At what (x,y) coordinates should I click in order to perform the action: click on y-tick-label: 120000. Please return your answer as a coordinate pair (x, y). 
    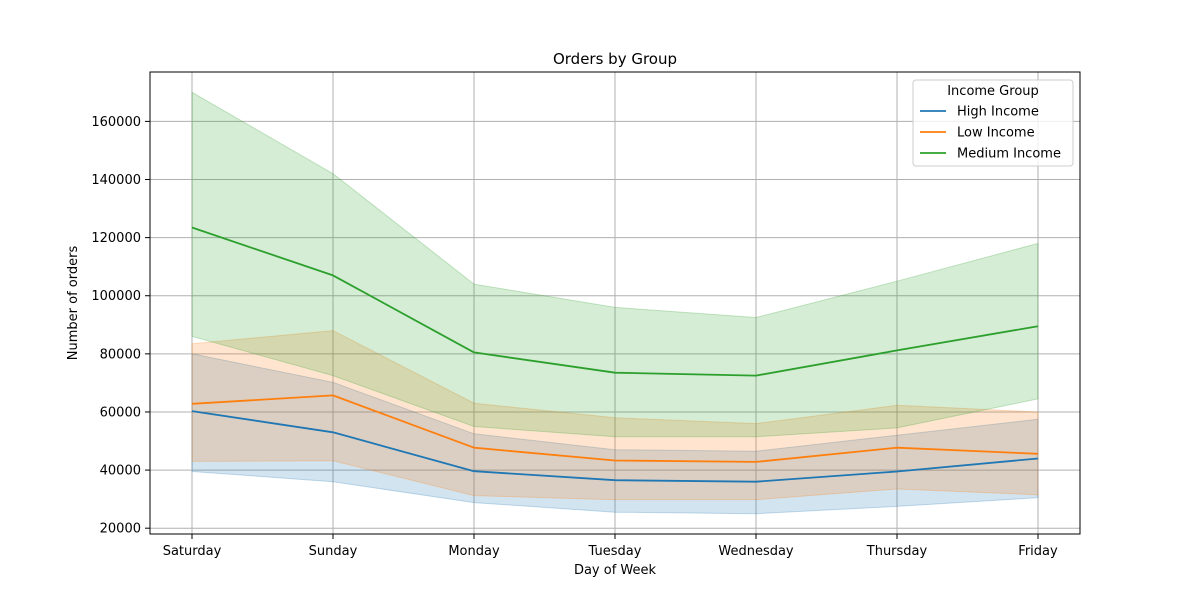
    Looking at the image, I should click on (116, 238).